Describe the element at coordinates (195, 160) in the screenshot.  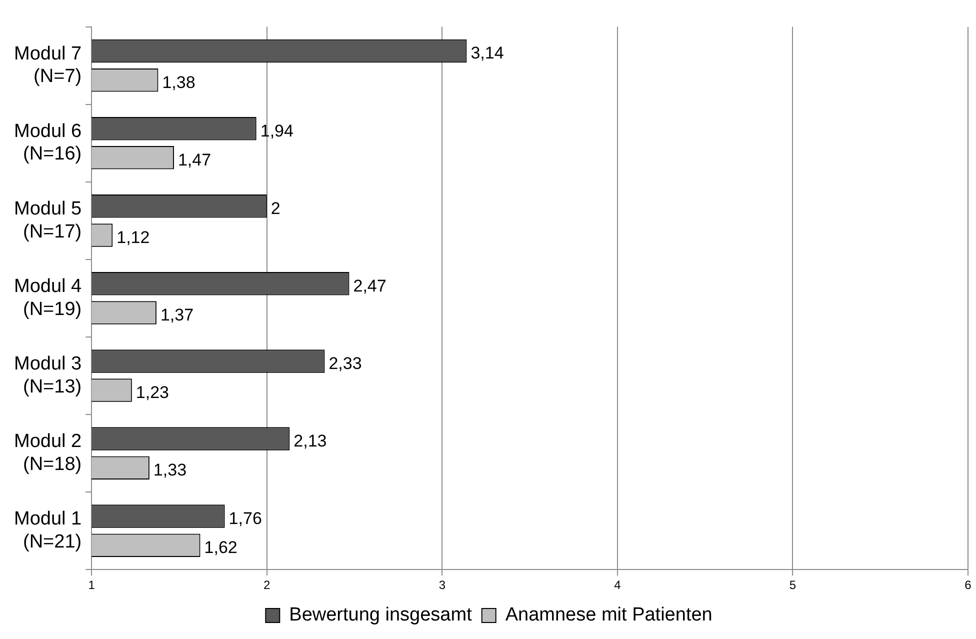
I see `data-label: 1,47` at that location.